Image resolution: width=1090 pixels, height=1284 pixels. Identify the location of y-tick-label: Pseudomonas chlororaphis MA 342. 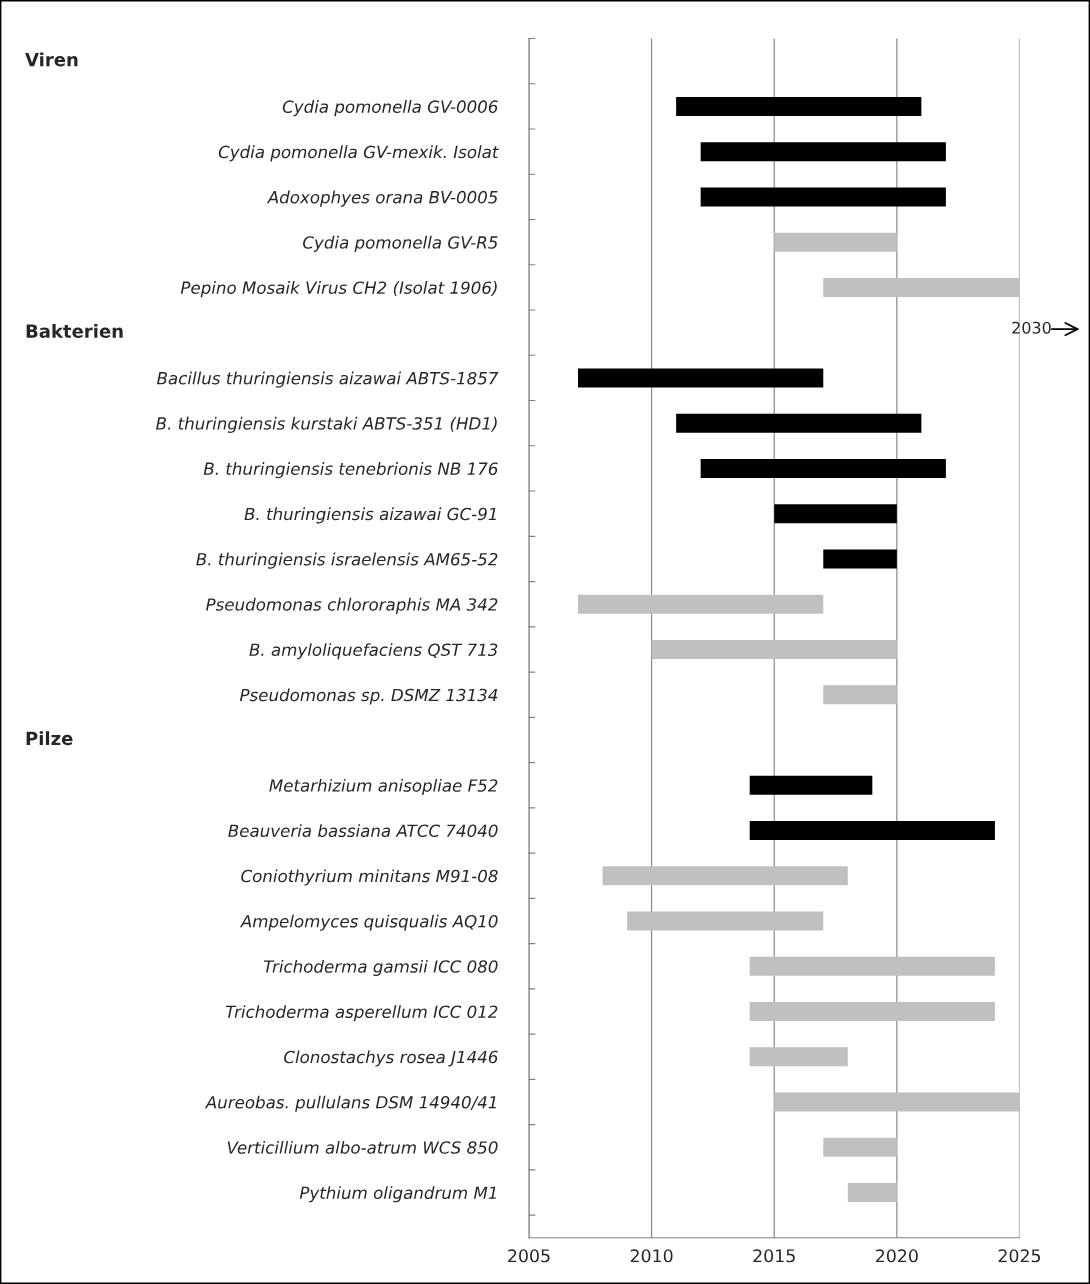
(352, 606).